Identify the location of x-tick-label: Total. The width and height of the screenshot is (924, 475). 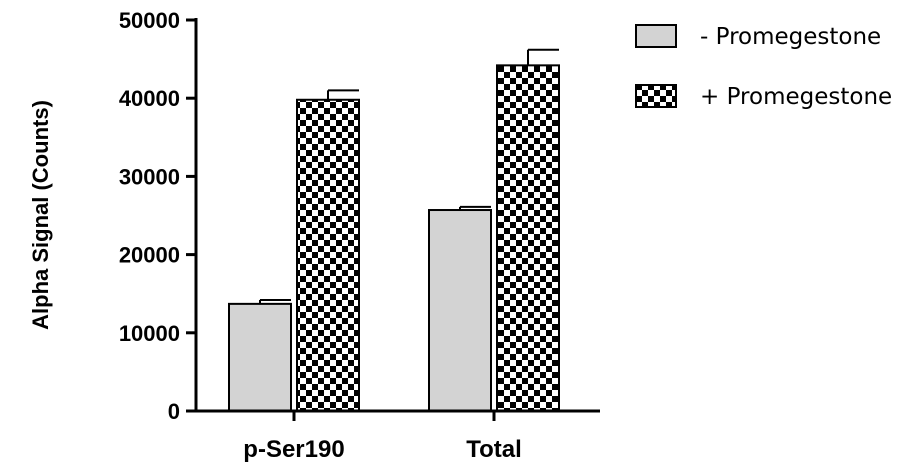
(494, 449).